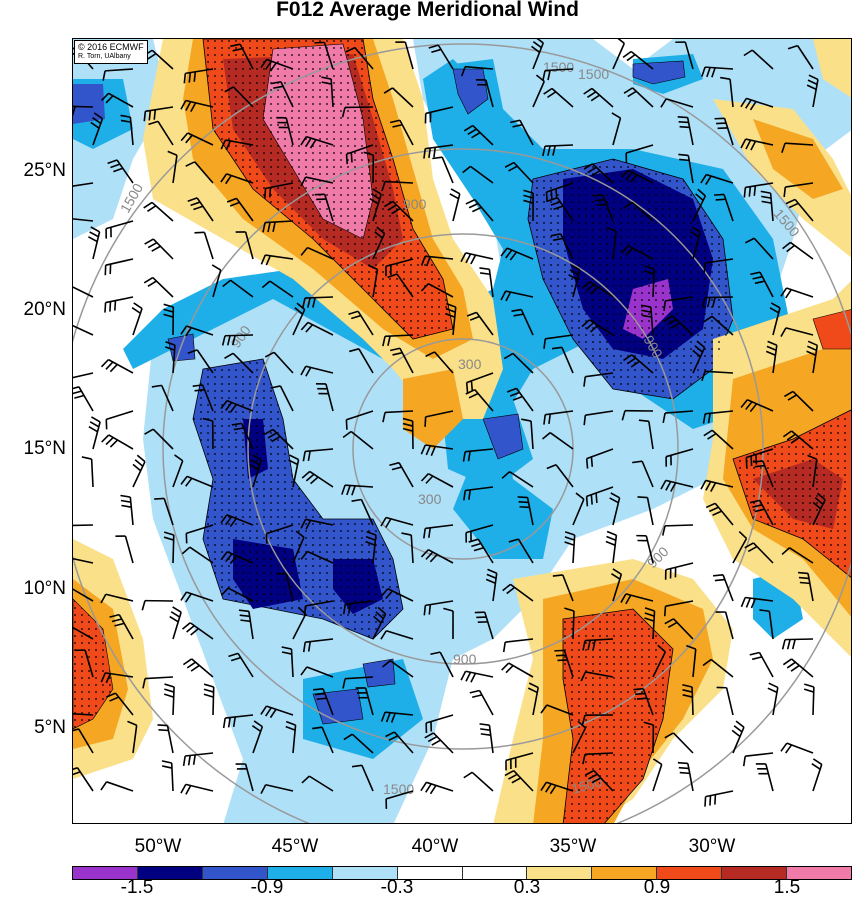 The width and height of the screenshot is (855, 900). What do you see at coordinates (462, 873) in the screenshot?
I see `colorbar` at bounding box center [462, 873].